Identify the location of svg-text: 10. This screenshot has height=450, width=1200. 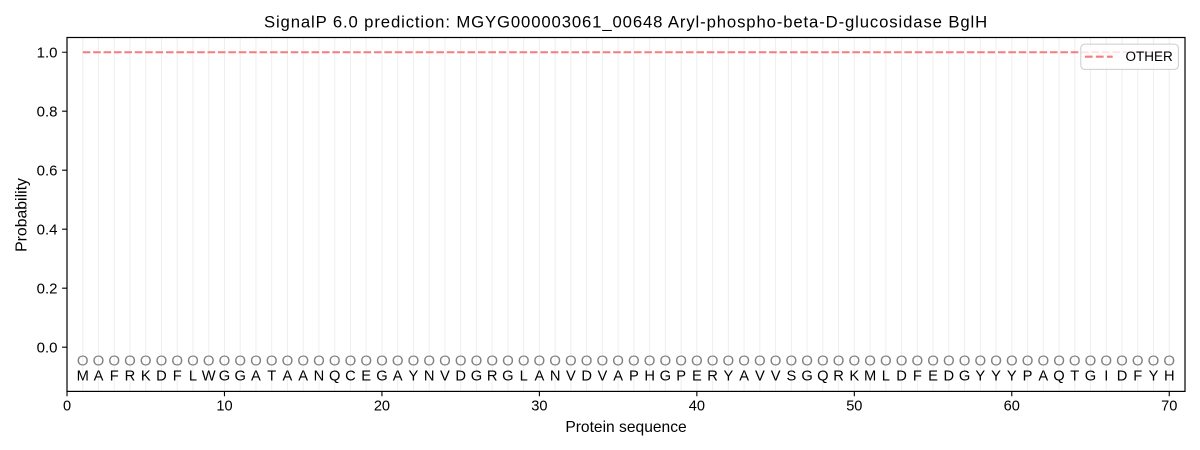
(224, 406).